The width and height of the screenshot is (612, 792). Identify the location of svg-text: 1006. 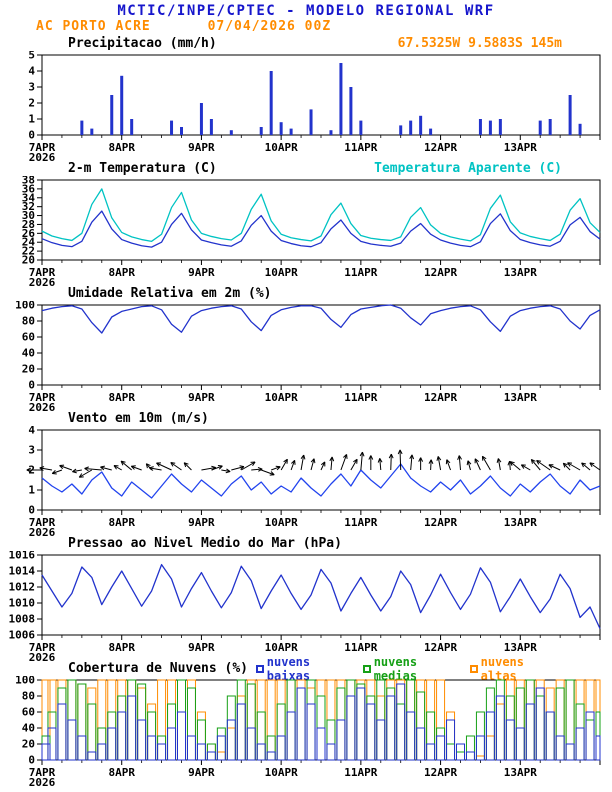
(22, 635).